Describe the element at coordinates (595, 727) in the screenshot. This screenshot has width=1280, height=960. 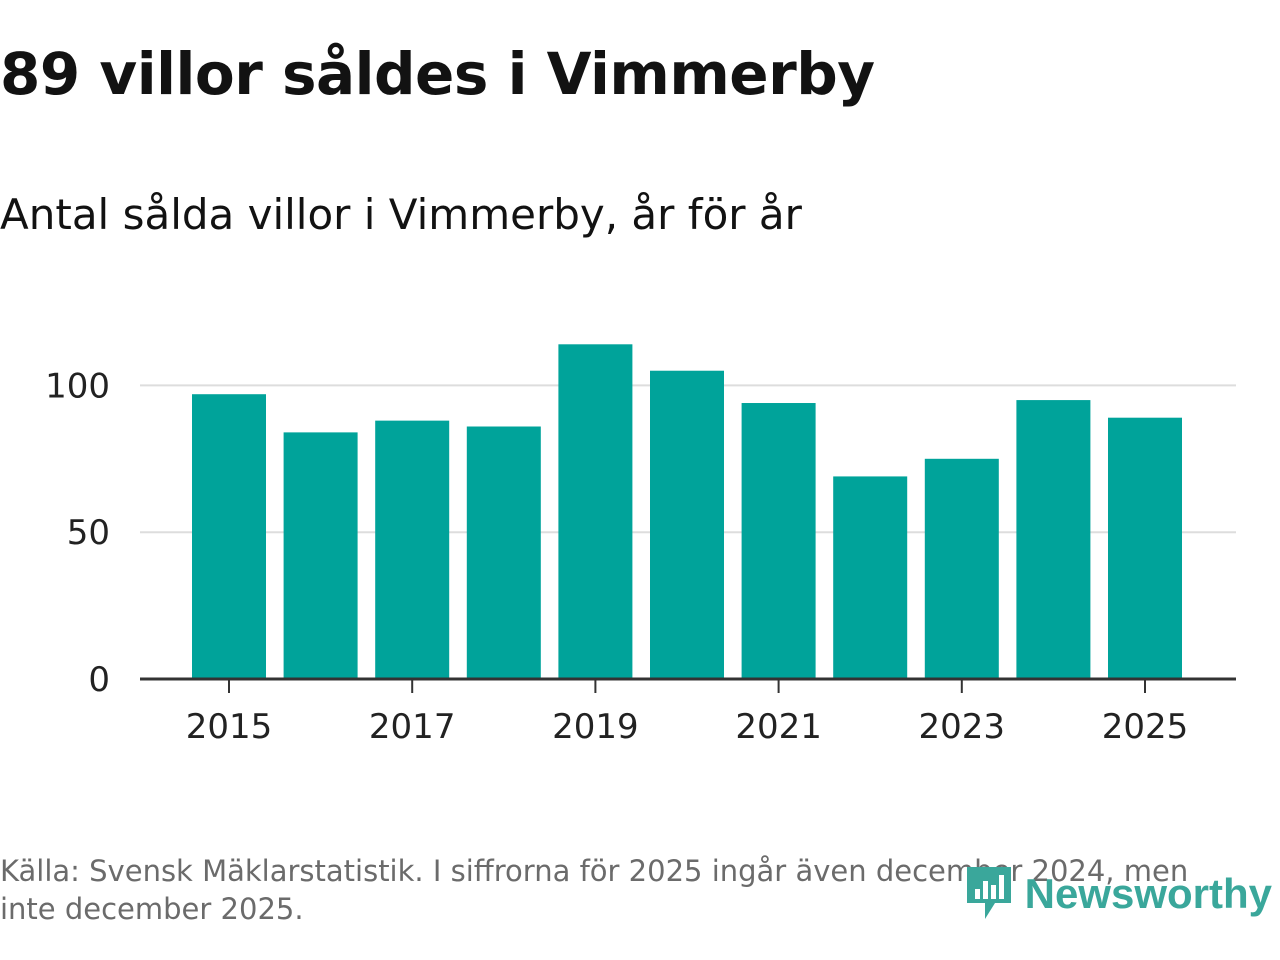
I see `x-tick-label: 2019` at that location.